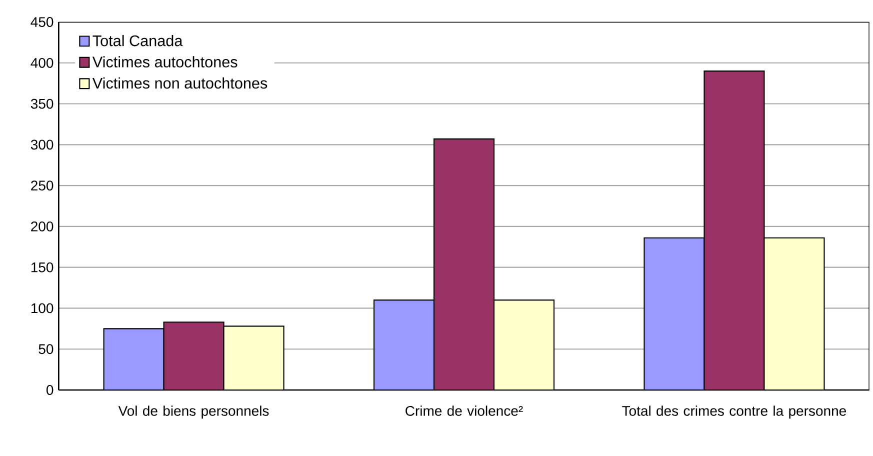  Describe the element at coordinates (734, 412) in the screenshot. I see `x-tick-label: Total des crimes contre la personne` at that location.